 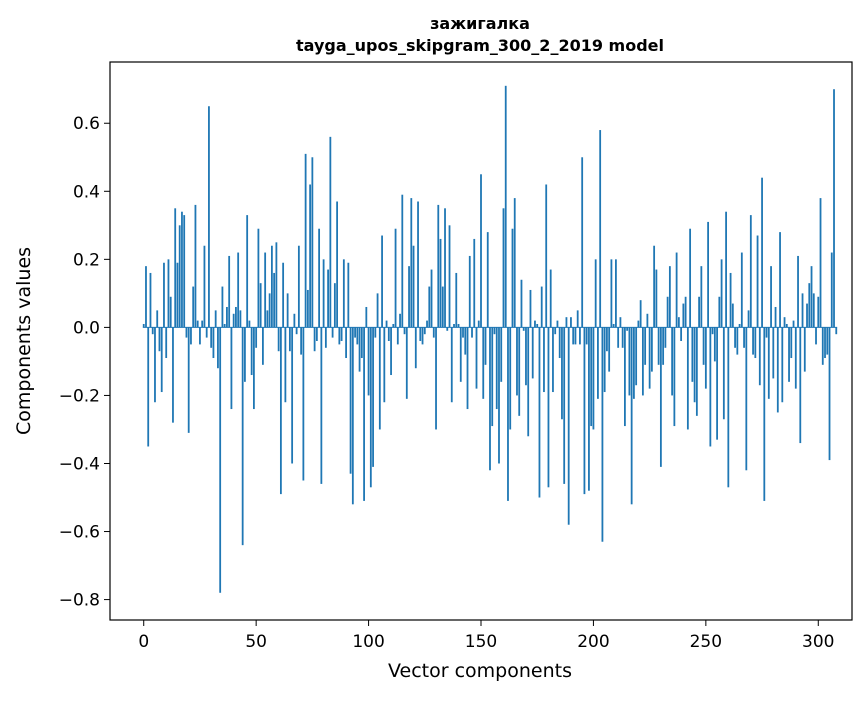 I want to click on x-axis-ticks: 0 50 100 150 200 250 300, so click(x=486, y=636).